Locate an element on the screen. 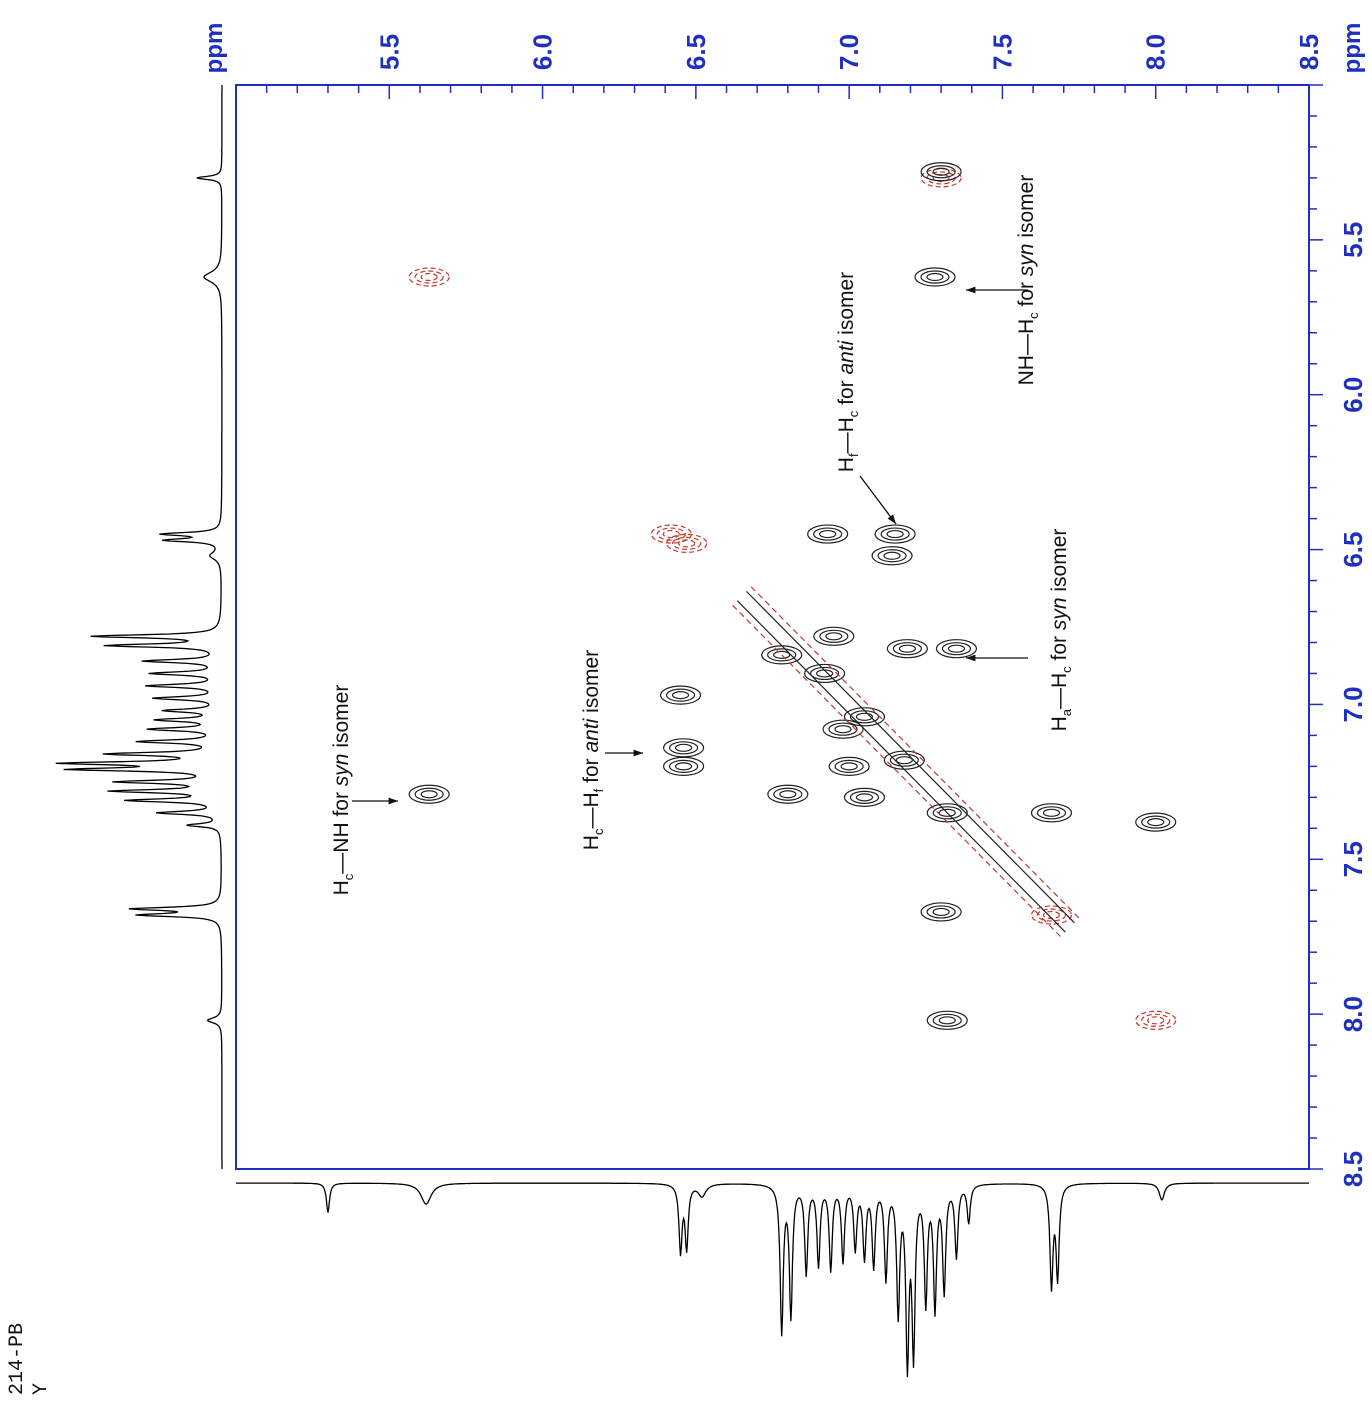 Image resolution: width=1372 pixels, height=1404 pixels. x-tick-label: 7.0 is located at coordinates (849, 52).